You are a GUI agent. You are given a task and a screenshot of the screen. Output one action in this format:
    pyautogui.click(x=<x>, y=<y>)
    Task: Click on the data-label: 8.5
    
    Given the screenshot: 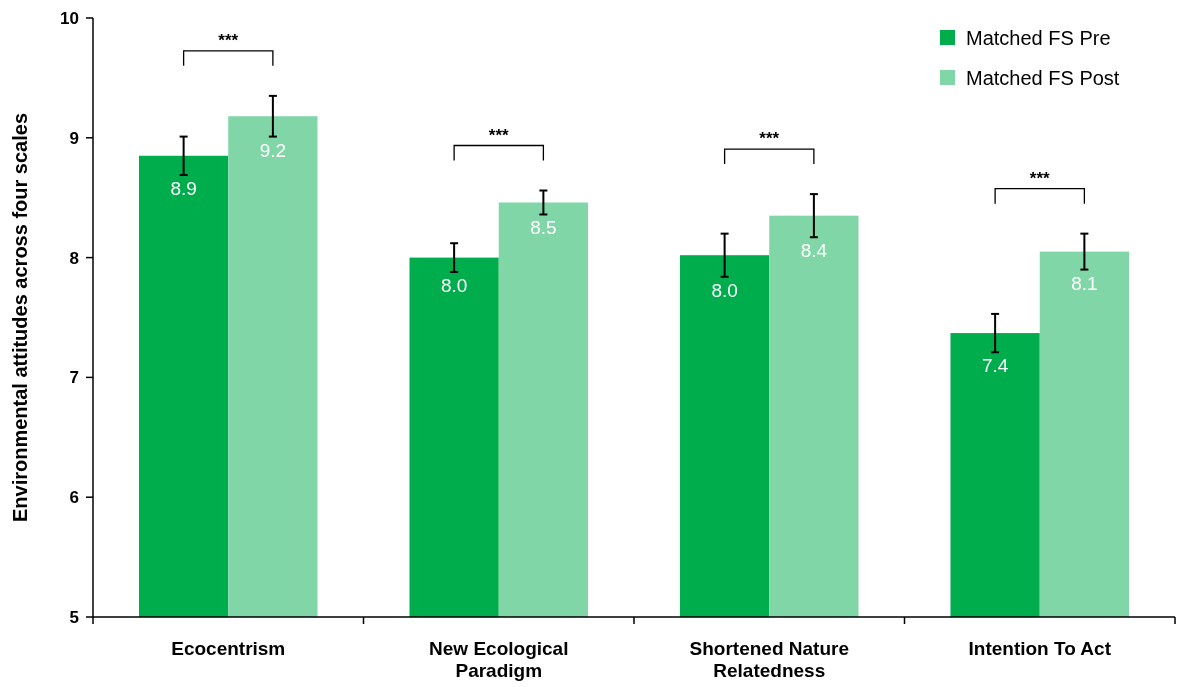 What is the action you would take?
    pyautogui.click(x=543, y=228)
    